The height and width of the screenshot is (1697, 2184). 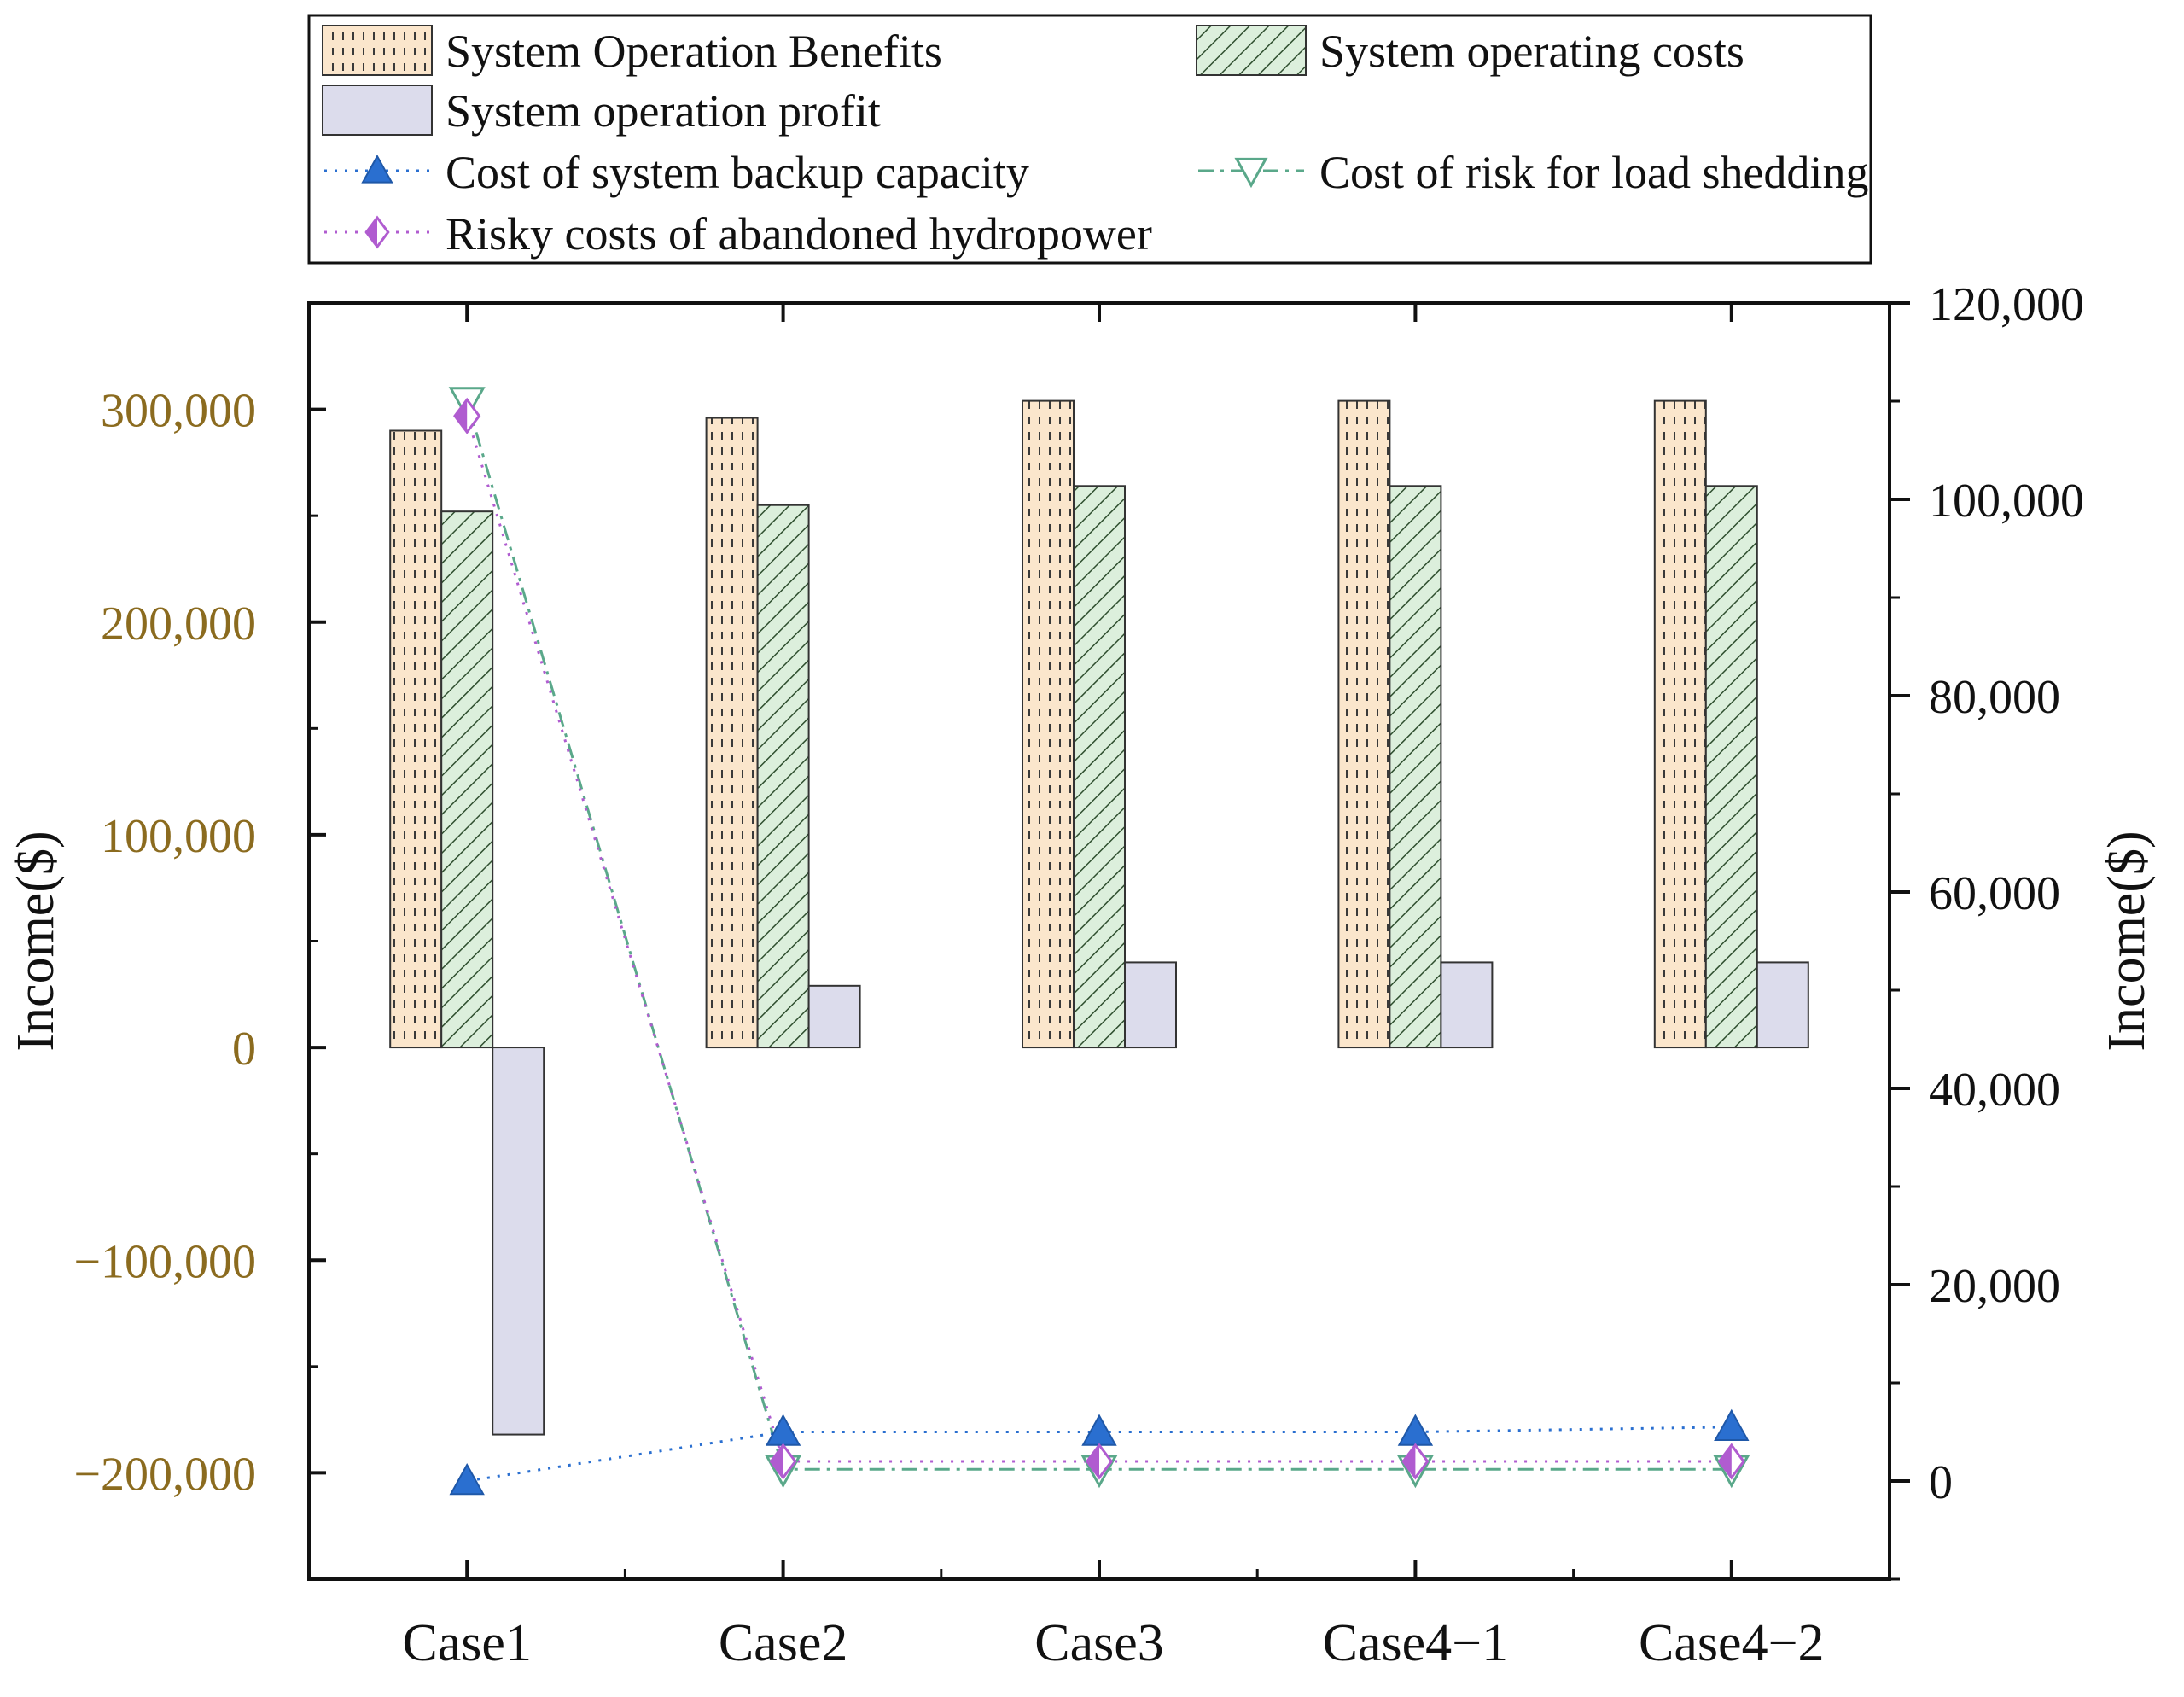 What do you see at coordinates (2006, 304) in the screenshot?
I see `right-tick-label: 120,000` at bounding box center [2006, 304].